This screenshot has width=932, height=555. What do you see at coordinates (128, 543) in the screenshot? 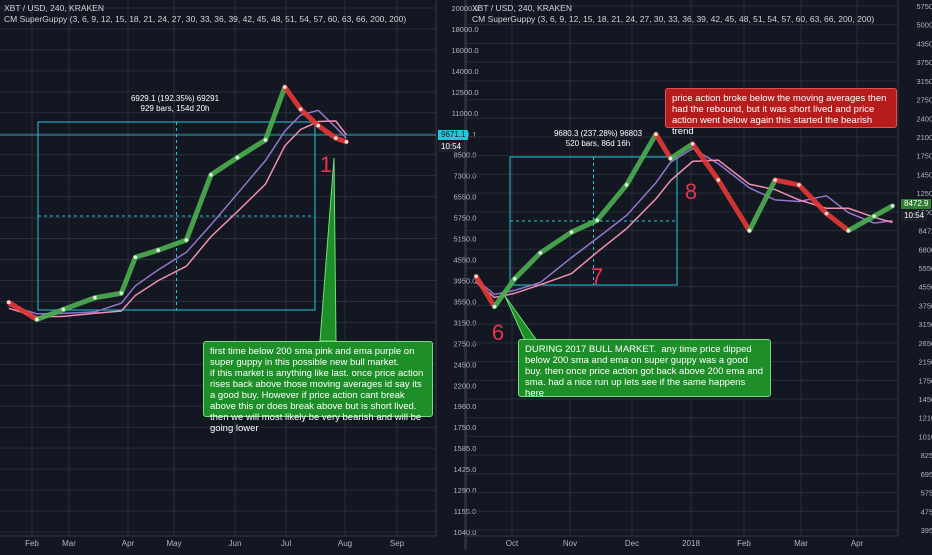
I see `left-x-tick: Apr` at bounding box center [128, 543].